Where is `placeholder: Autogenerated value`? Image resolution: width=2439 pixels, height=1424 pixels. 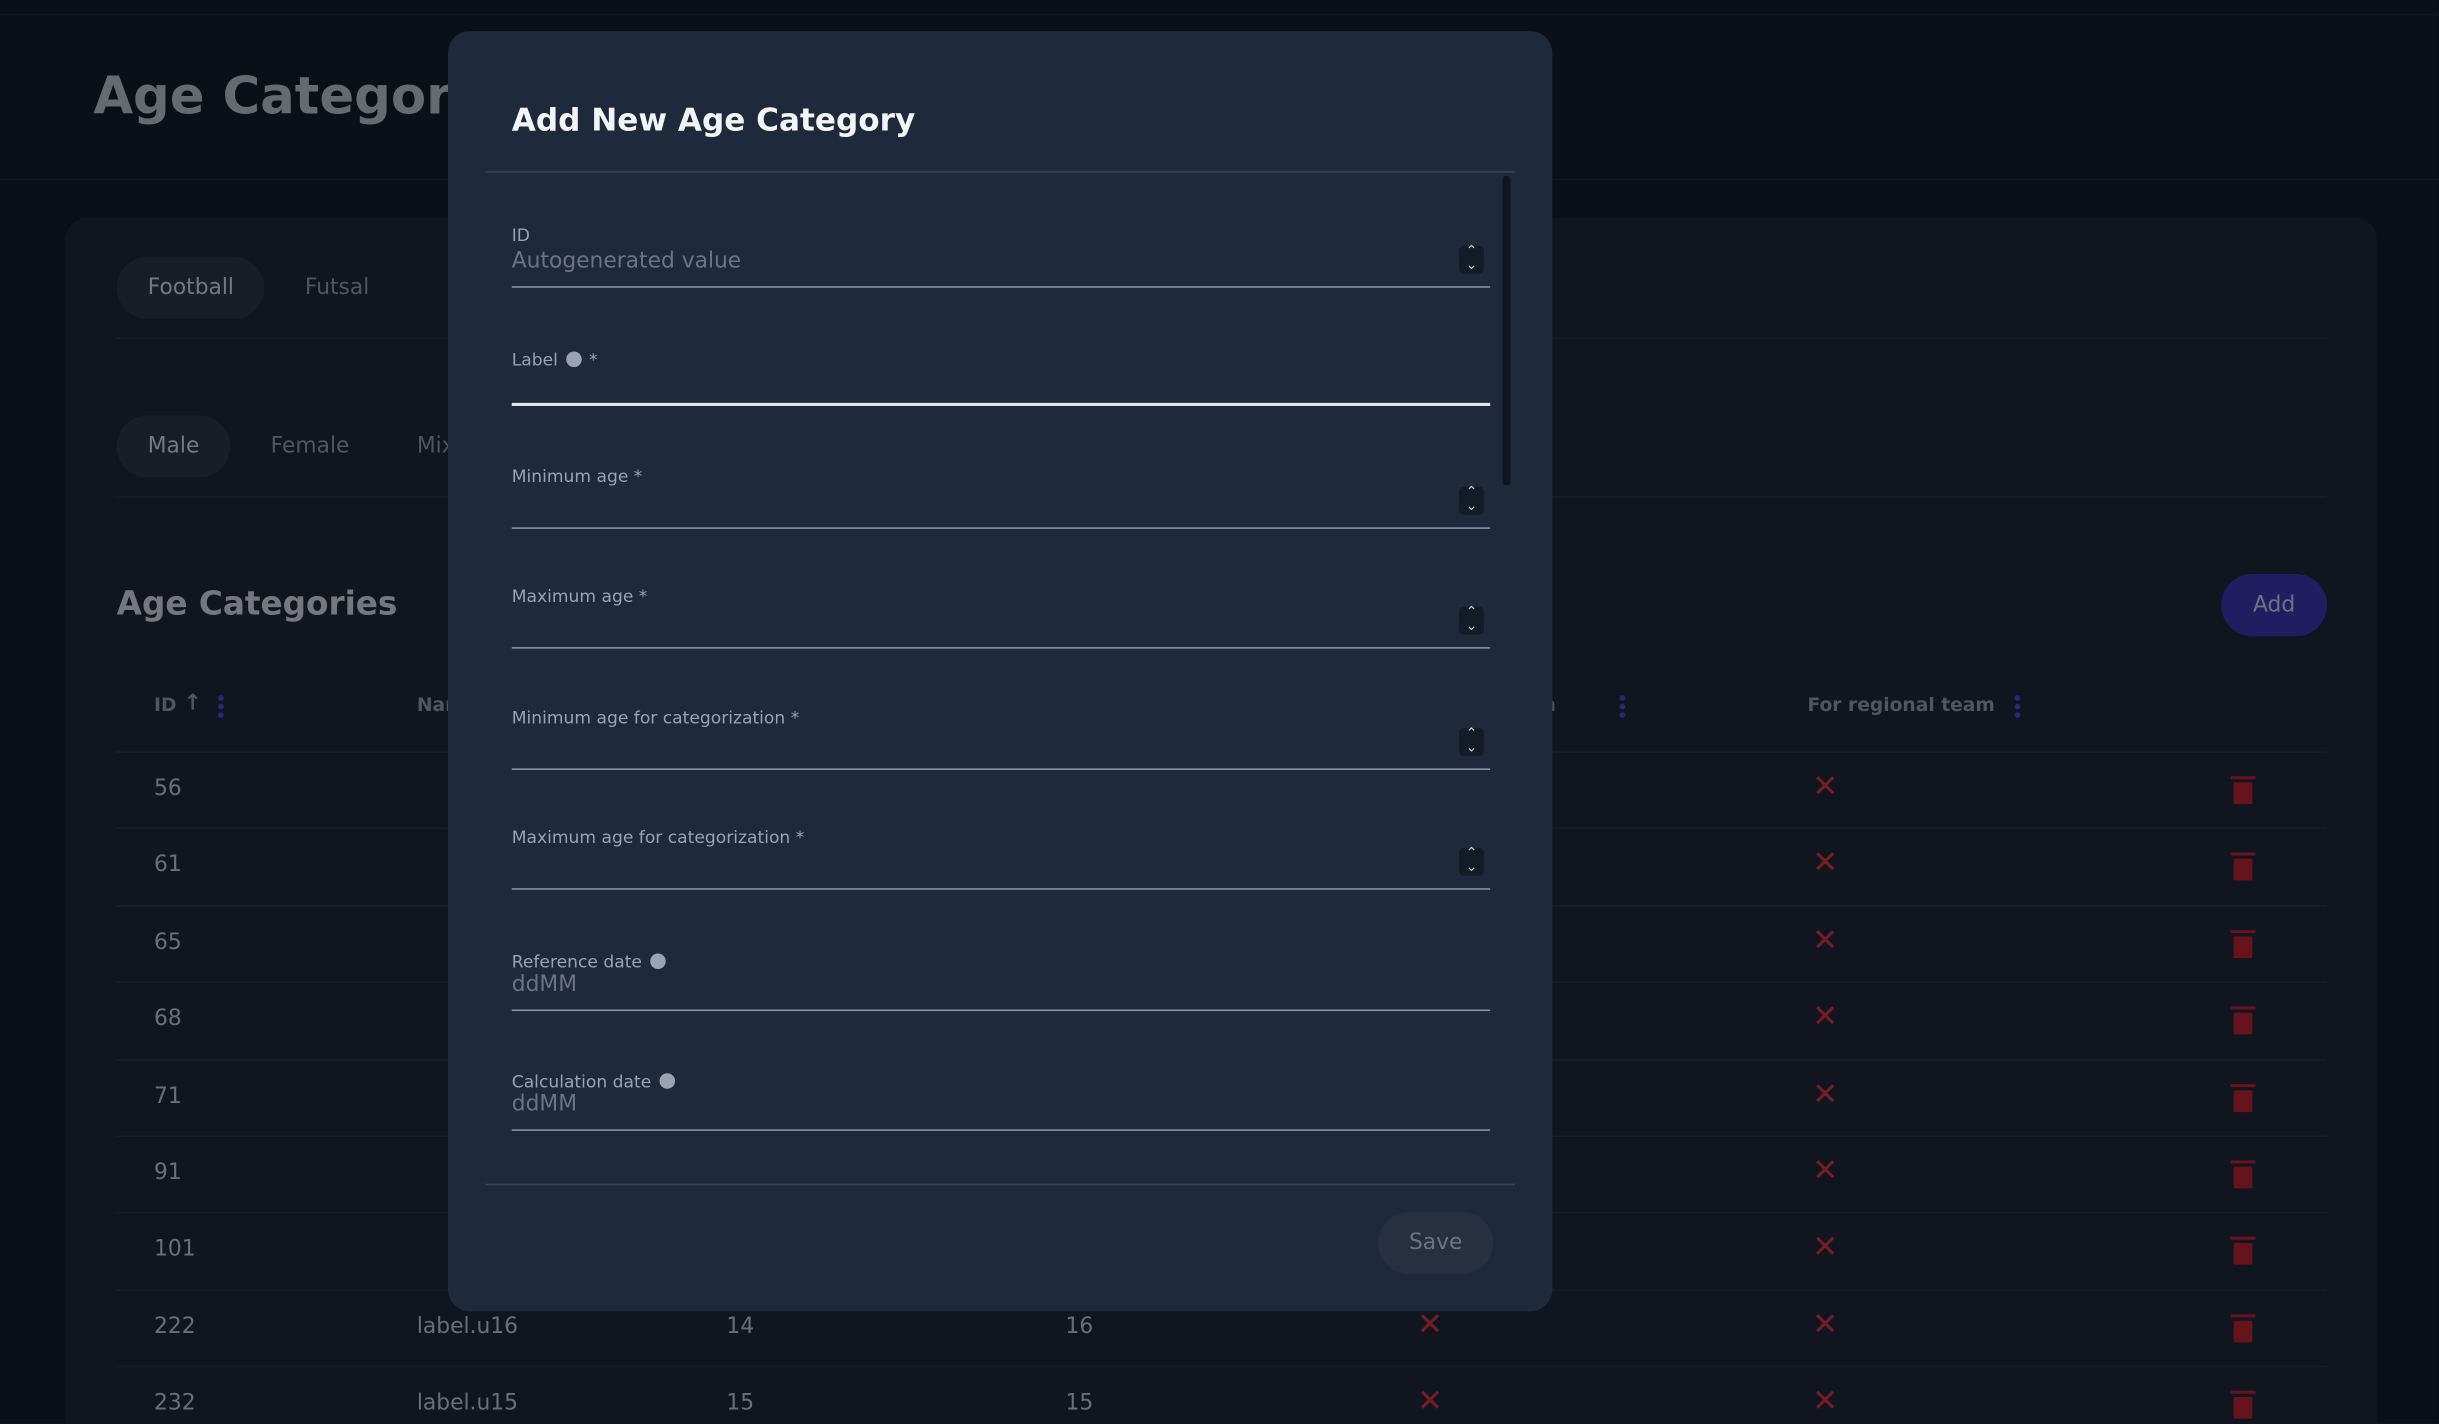 placeholder: Autogenerated value is located at coordinates (626, 261).